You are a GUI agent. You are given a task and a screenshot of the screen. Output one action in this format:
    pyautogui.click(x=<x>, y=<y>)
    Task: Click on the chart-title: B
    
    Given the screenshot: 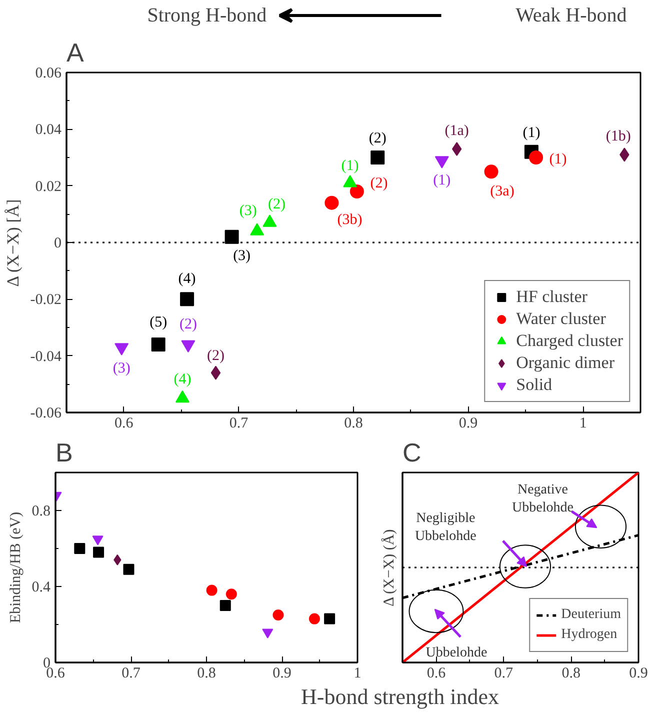 What is the action you would take?
    pyautogui.click(x=64, y=453)
    